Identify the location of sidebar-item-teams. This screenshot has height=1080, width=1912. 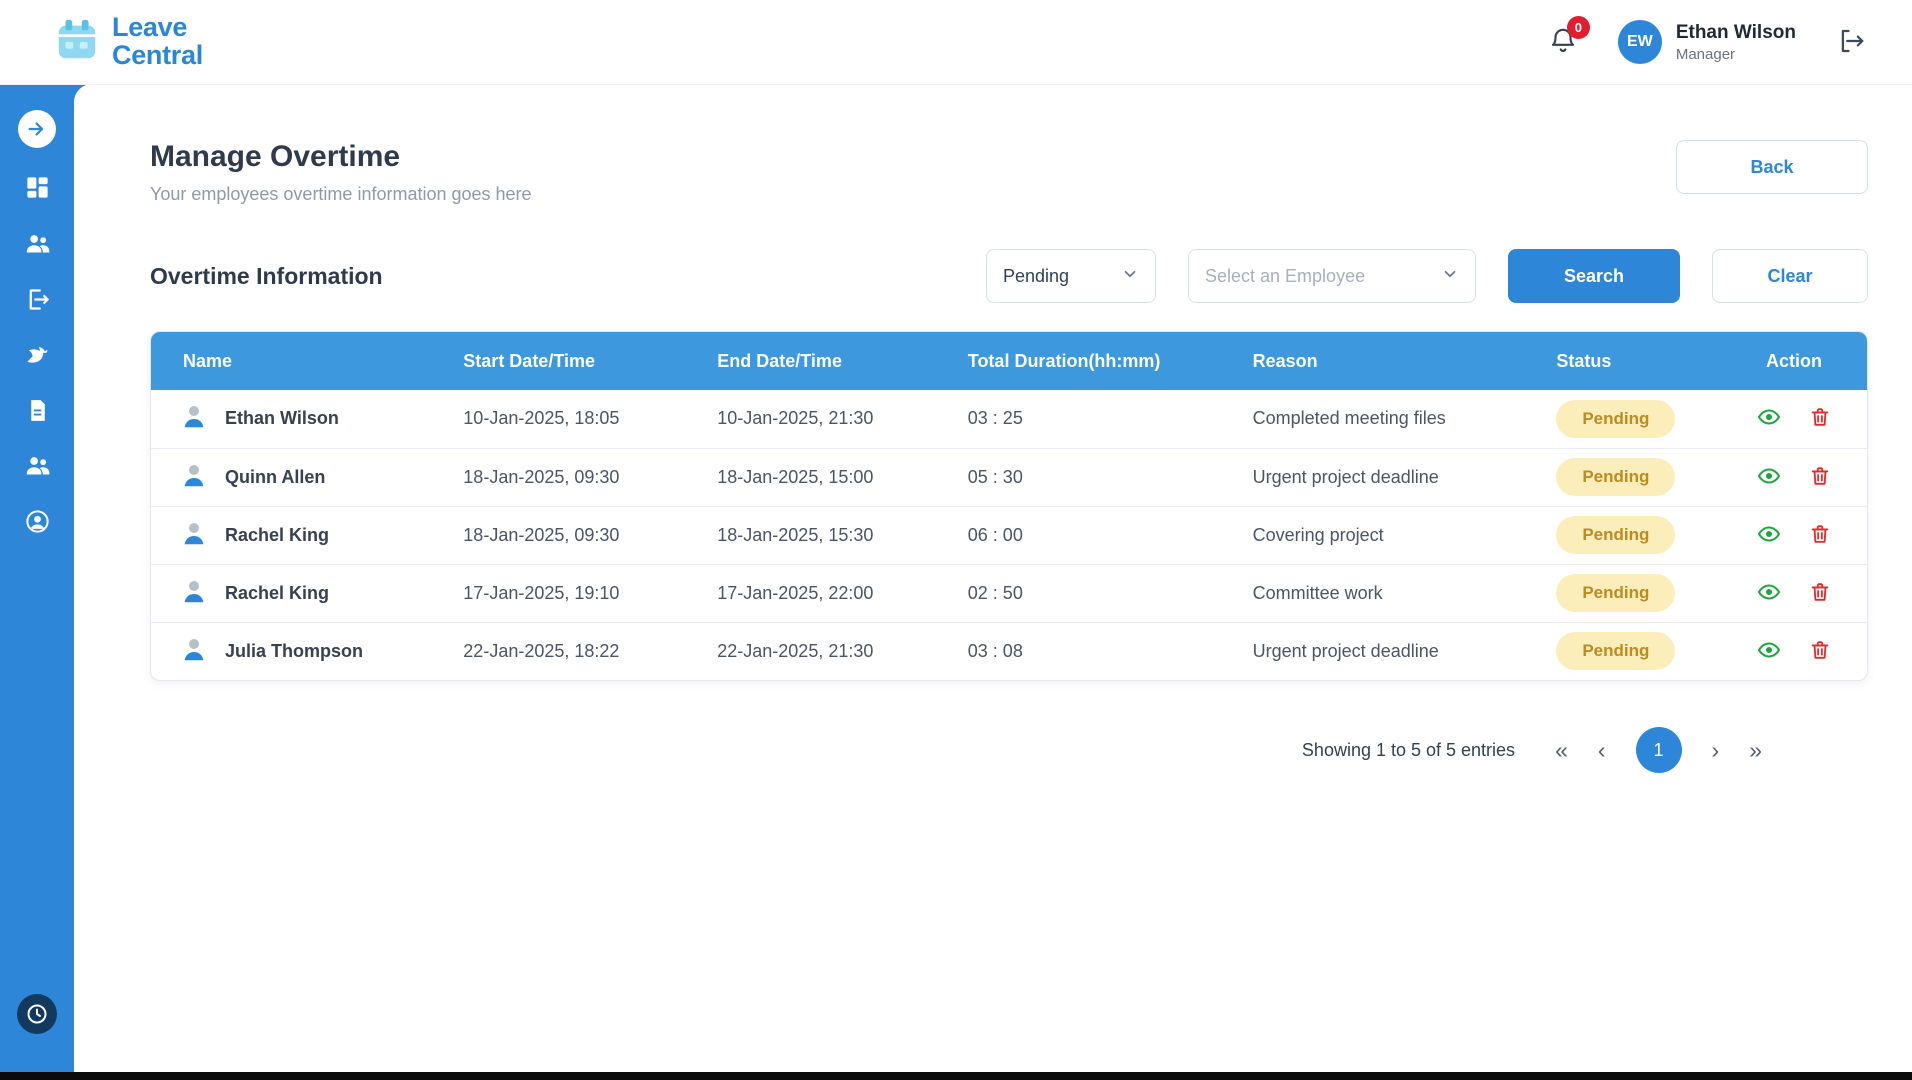
(37, 467).